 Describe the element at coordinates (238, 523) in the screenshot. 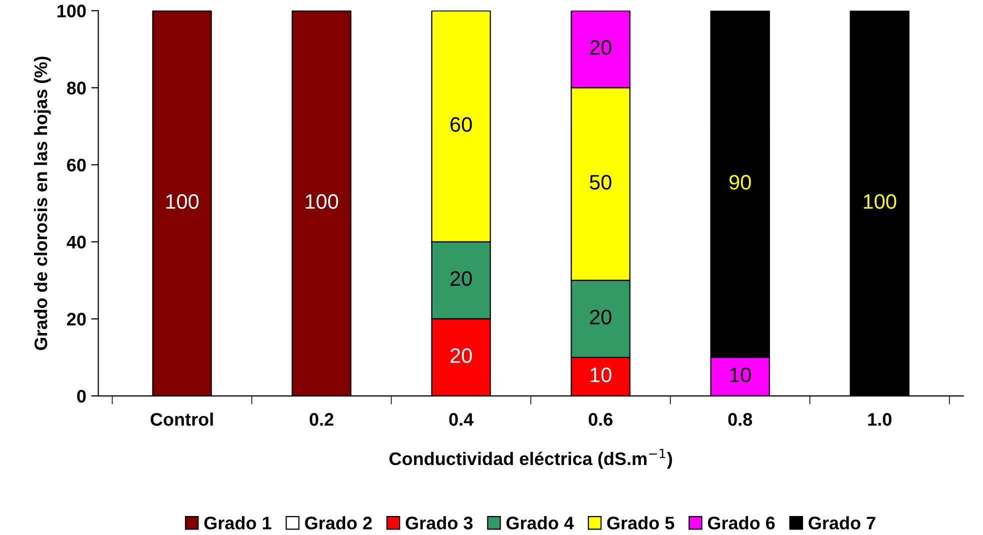

I see `legend-label: Grado 1` at that location.